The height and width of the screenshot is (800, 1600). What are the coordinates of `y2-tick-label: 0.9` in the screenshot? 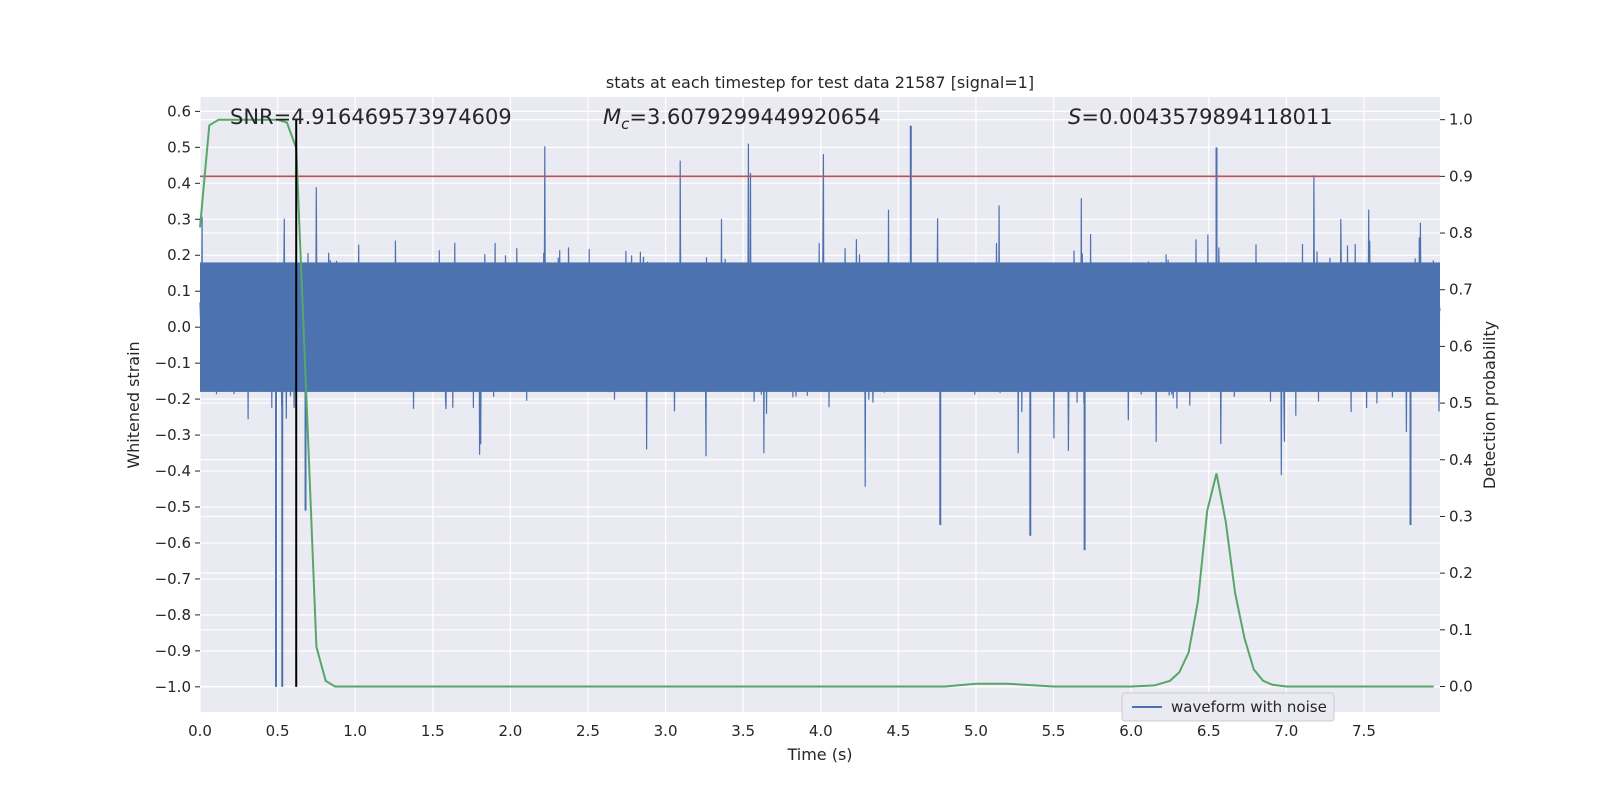 It's located at (1461, 176).